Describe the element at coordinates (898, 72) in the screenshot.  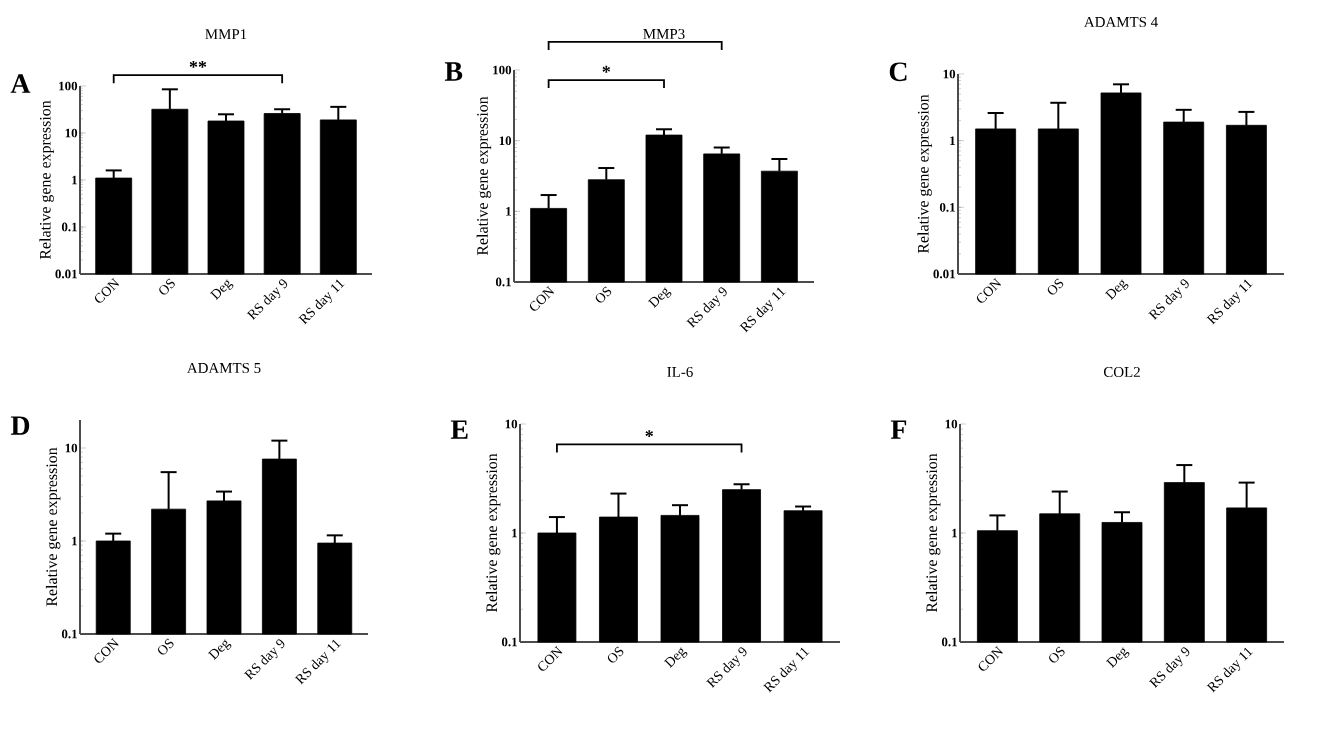
I see `text: C` at that location.